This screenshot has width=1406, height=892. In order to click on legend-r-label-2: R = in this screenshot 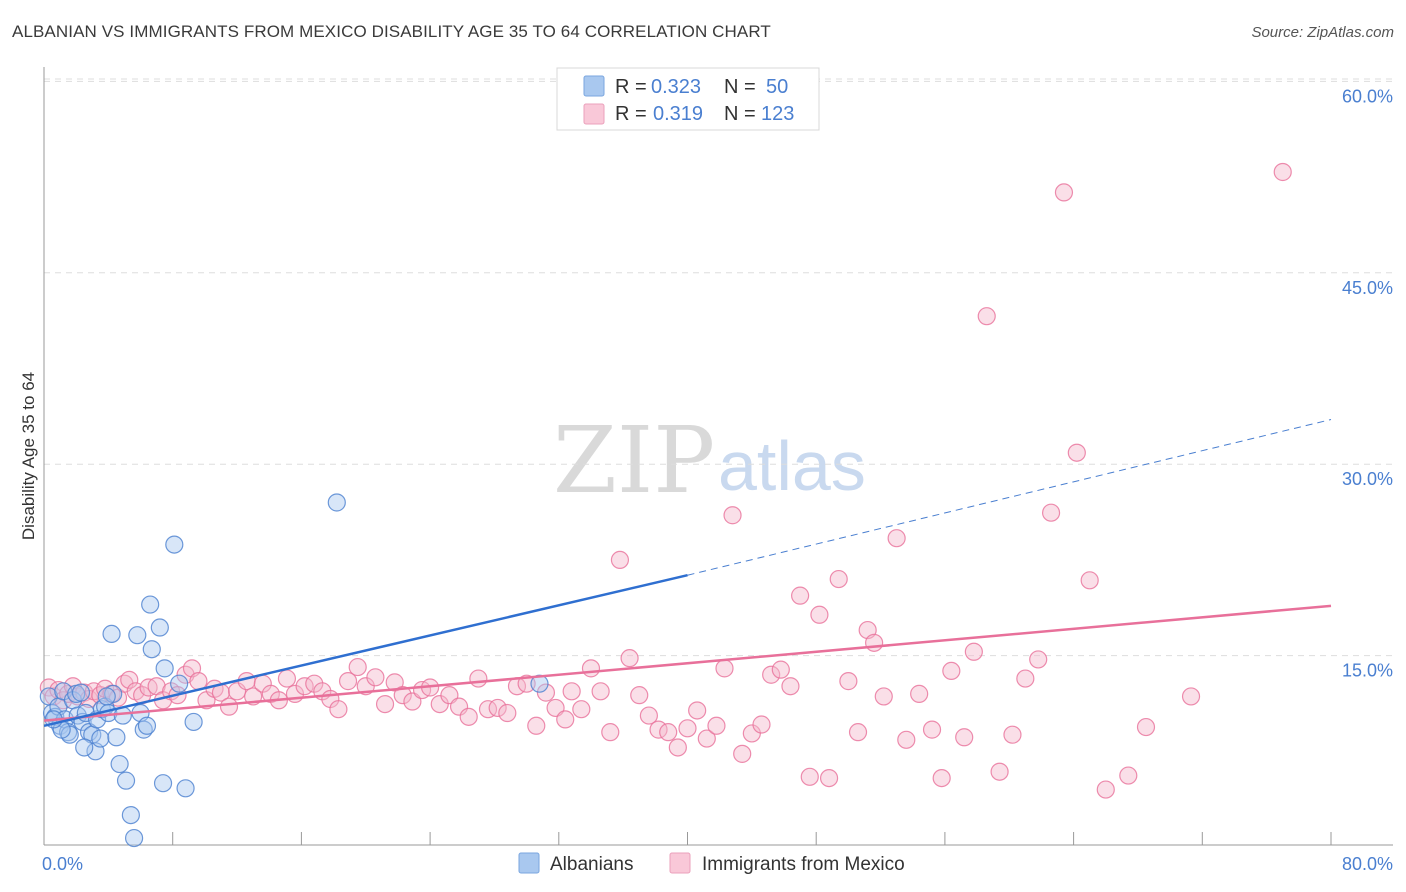, I will do `click(631, 114)`.